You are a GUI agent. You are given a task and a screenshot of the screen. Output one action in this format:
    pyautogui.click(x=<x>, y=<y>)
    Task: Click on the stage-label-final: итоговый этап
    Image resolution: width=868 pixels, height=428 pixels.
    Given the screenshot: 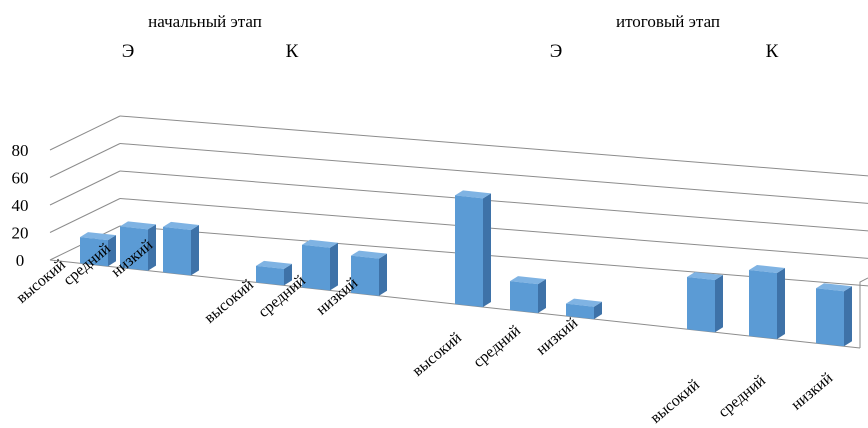 What is the action you would take?
    pyautogui.click(x=668, y=21)
    